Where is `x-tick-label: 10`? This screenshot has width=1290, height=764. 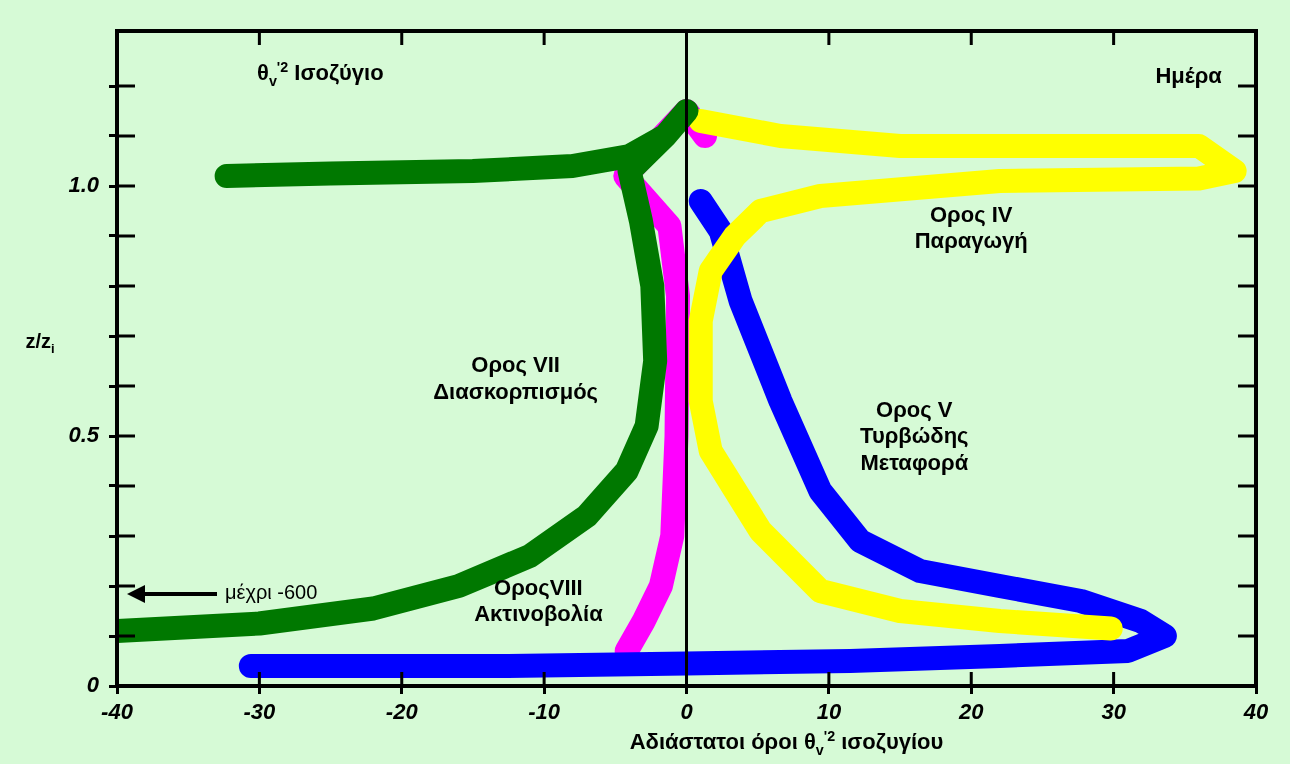 x-tick-label: 10 is located at coordinates (829, 712).